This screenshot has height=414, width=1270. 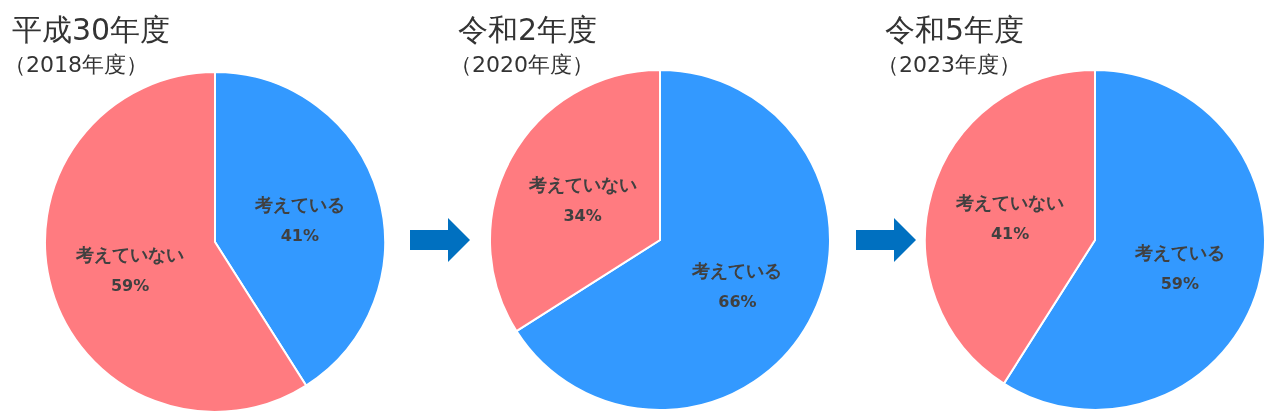 I want to click on chart-subtitle: （2023年度）, so click(x=949, y=64).